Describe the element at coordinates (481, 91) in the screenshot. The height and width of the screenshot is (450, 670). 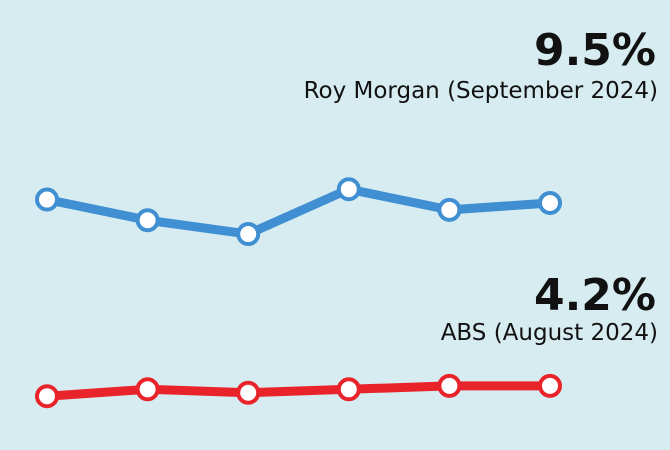
I see `series-name: Roy Morgan (September 2024)` at that location.